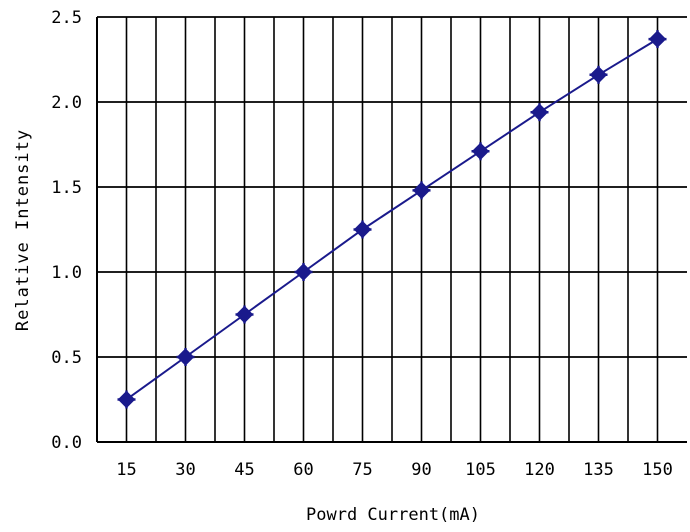  What do you see at coordinates (66, 188) in the screenshot?
I see `y-tick-label: 1.5` at bounding box center [66, 188].